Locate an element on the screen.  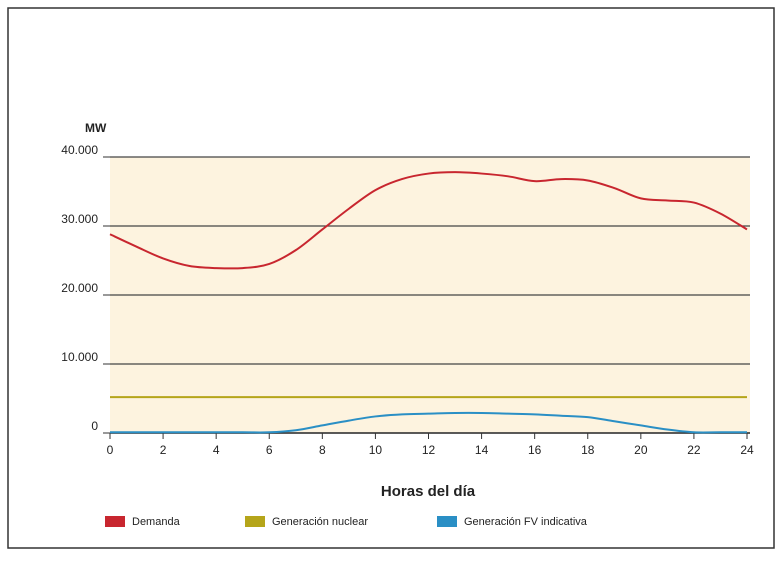
x-tick-label: 22 is located at coordinates (694, 450).